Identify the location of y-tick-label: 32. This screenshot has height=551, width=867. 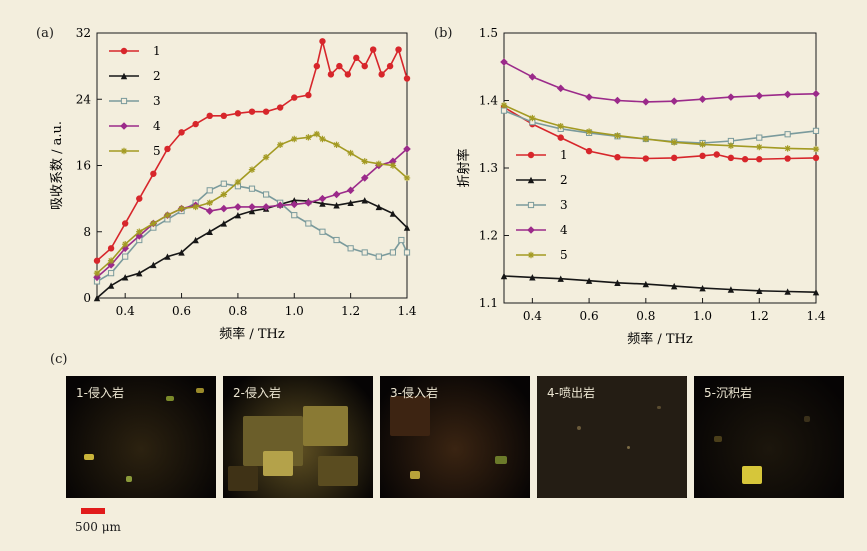
(83, 33).